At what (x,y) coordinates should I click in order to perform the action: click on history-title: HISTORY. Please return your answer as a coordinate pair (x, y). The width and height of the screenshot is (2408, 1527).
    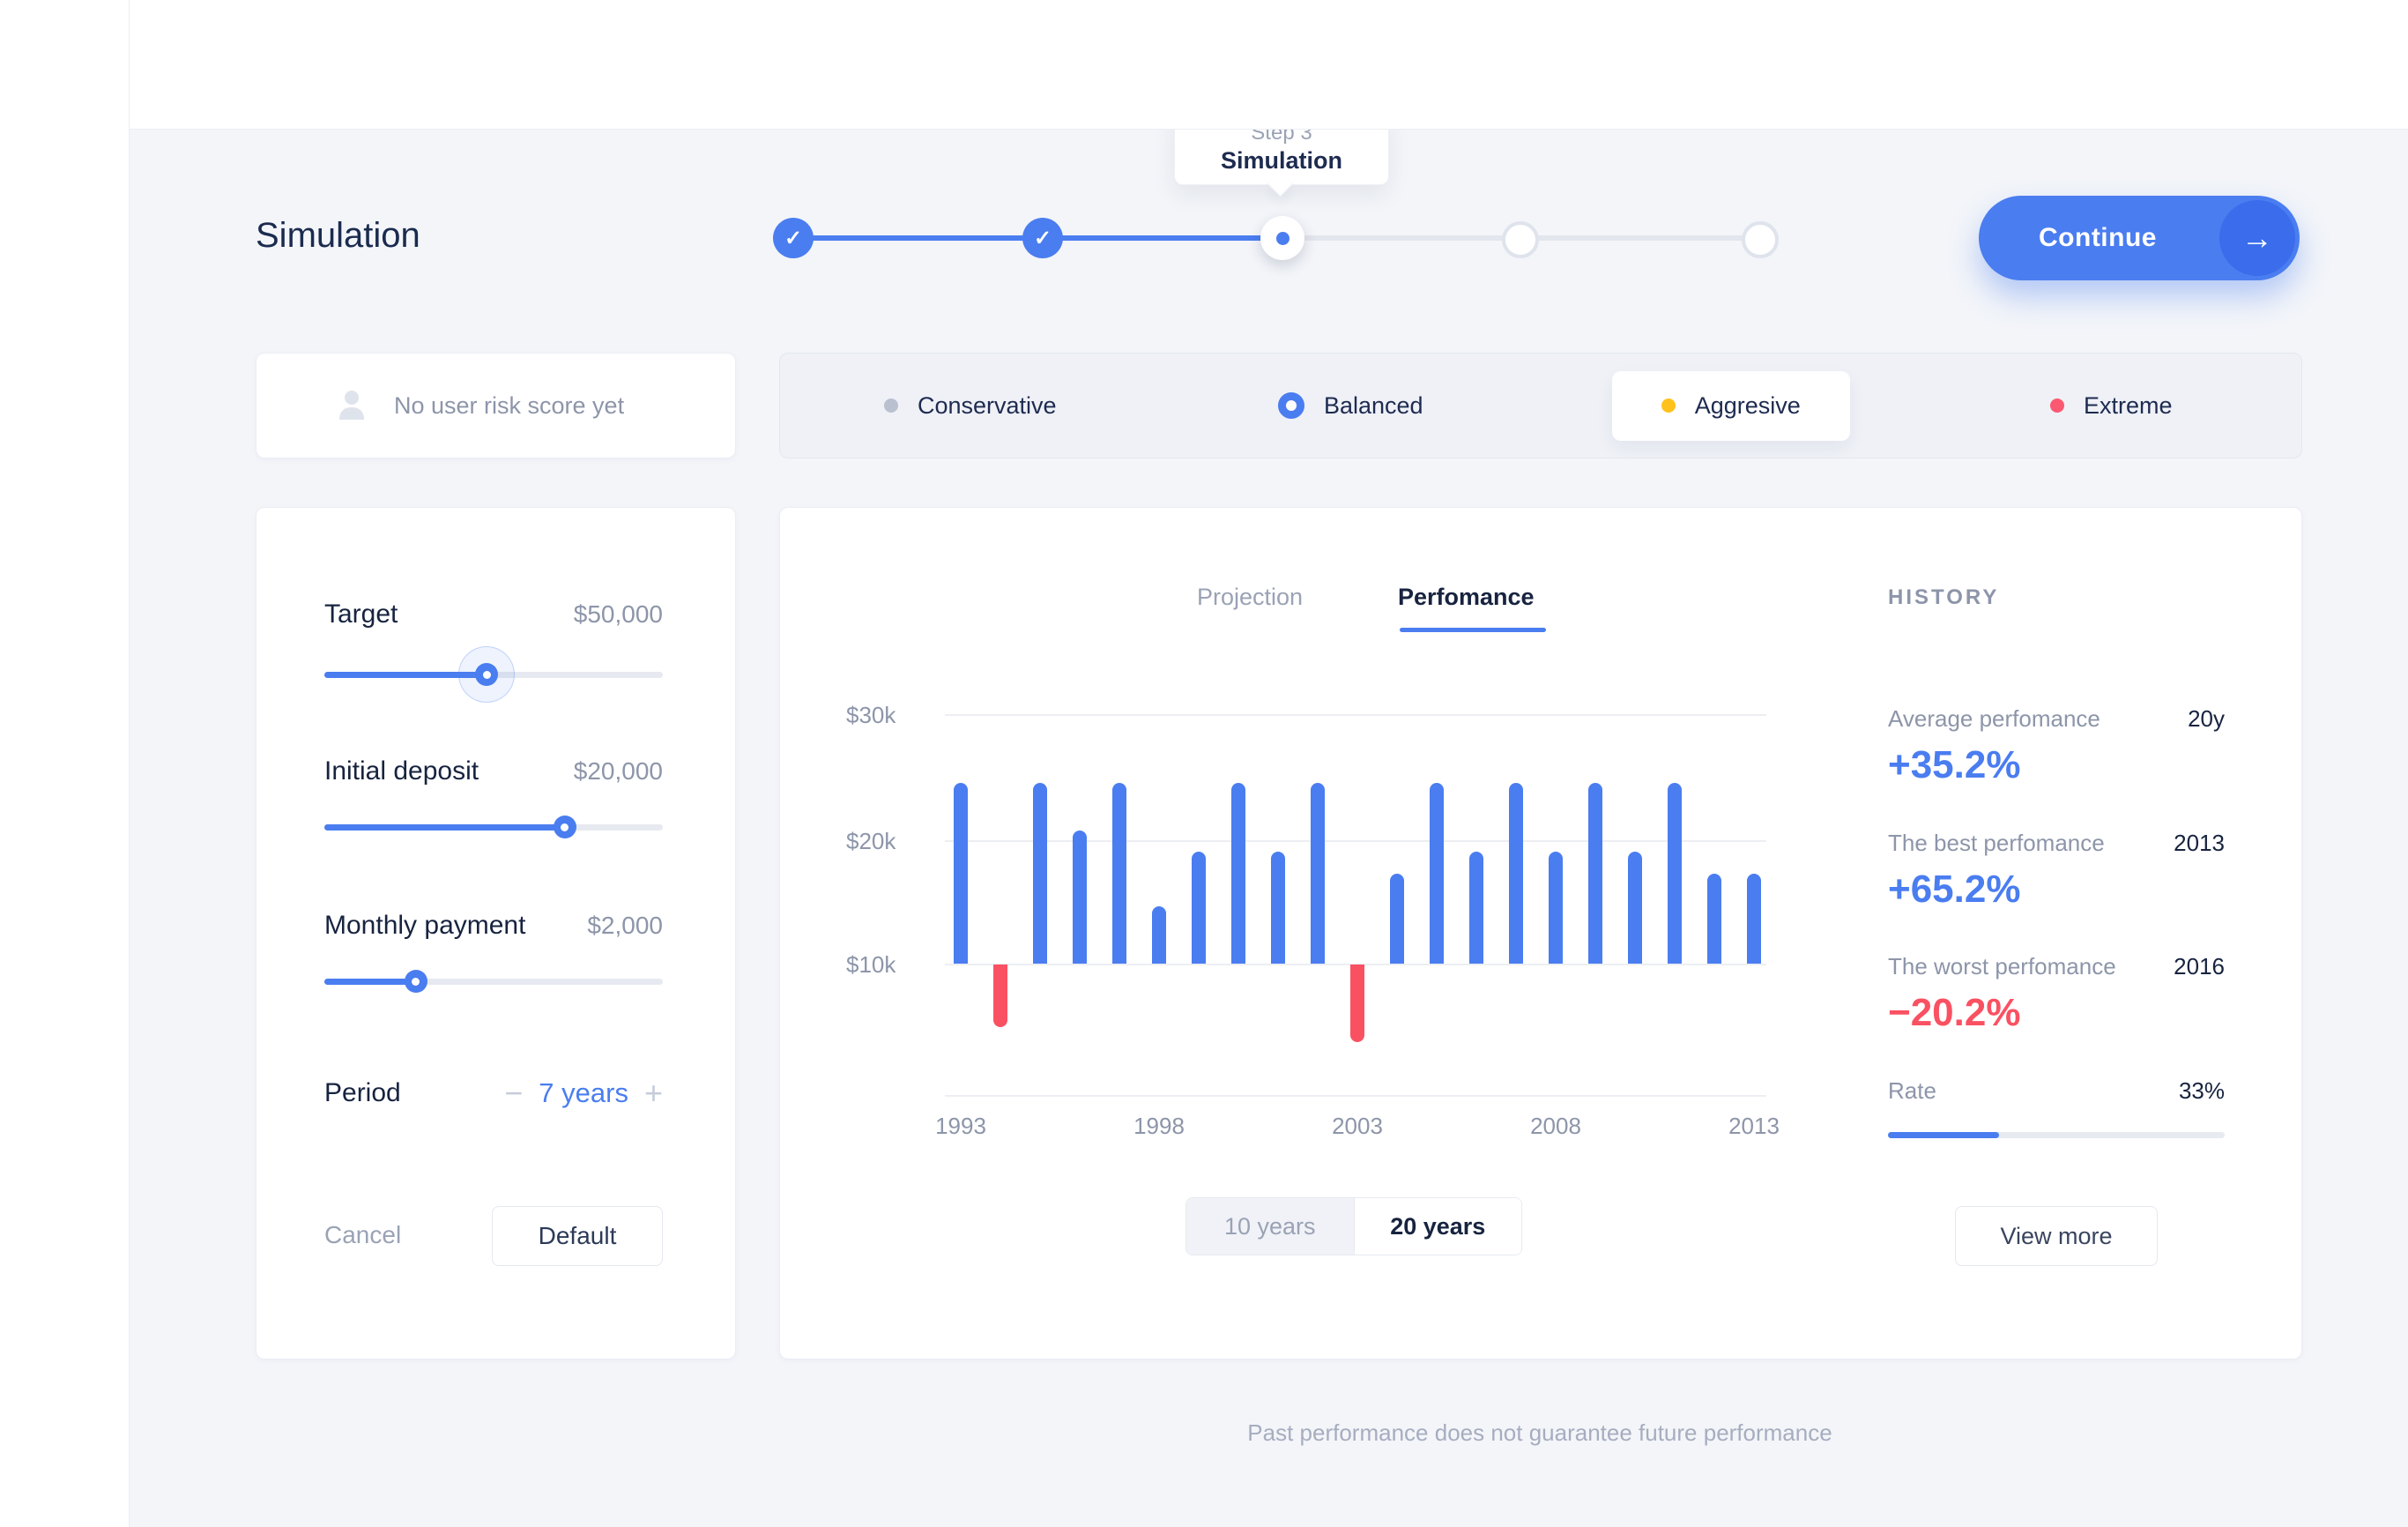
    Looking at the image, I should click on (1944, 597).